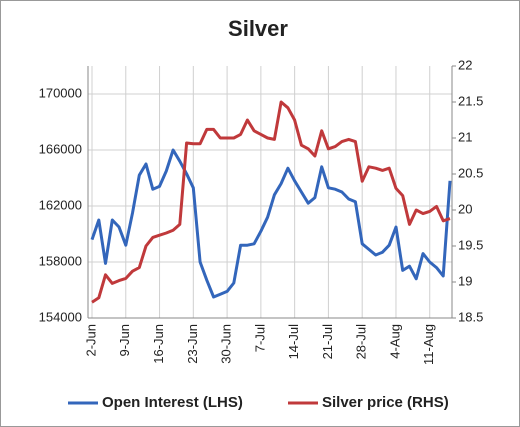  Describe the element at coordinates (470, 172) in the screenshot. I see `y2-tick-label: 20.5` at that location.